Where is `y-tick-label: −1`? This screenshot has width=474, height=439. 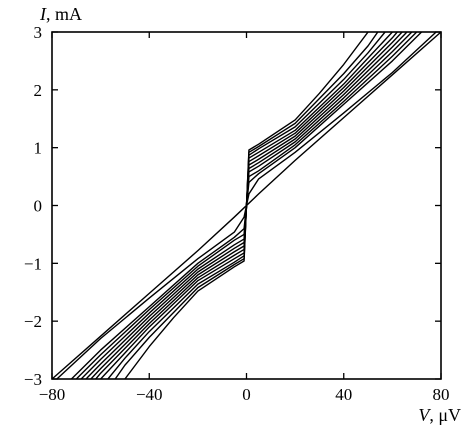
y-tick-label: −1 is located at coordinates (33, 263).